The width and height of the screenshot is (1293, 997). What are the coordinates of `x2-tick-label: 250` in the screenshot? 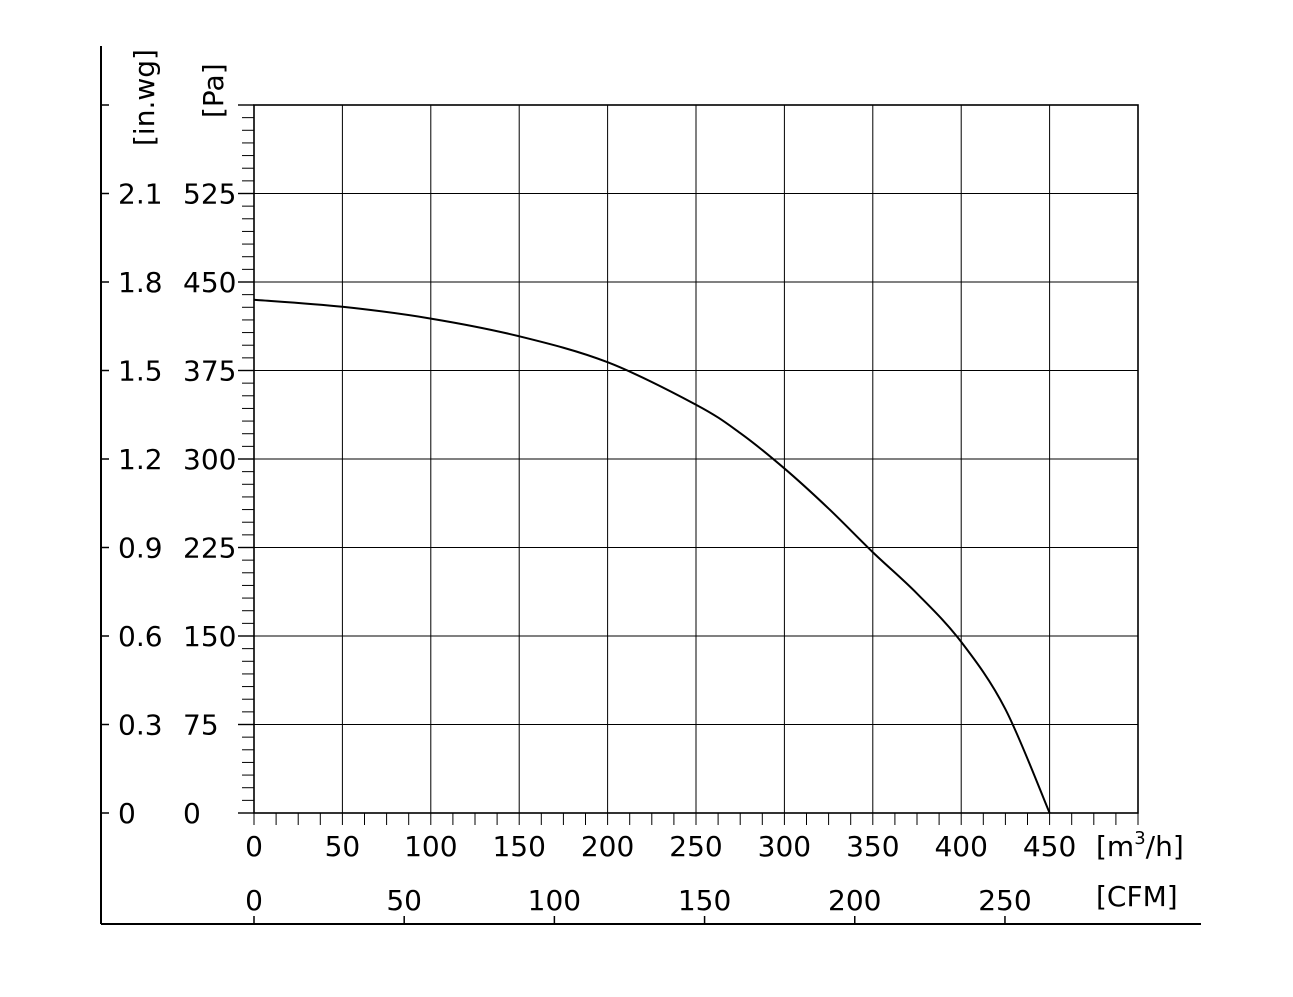 It's located at (1004, 900).